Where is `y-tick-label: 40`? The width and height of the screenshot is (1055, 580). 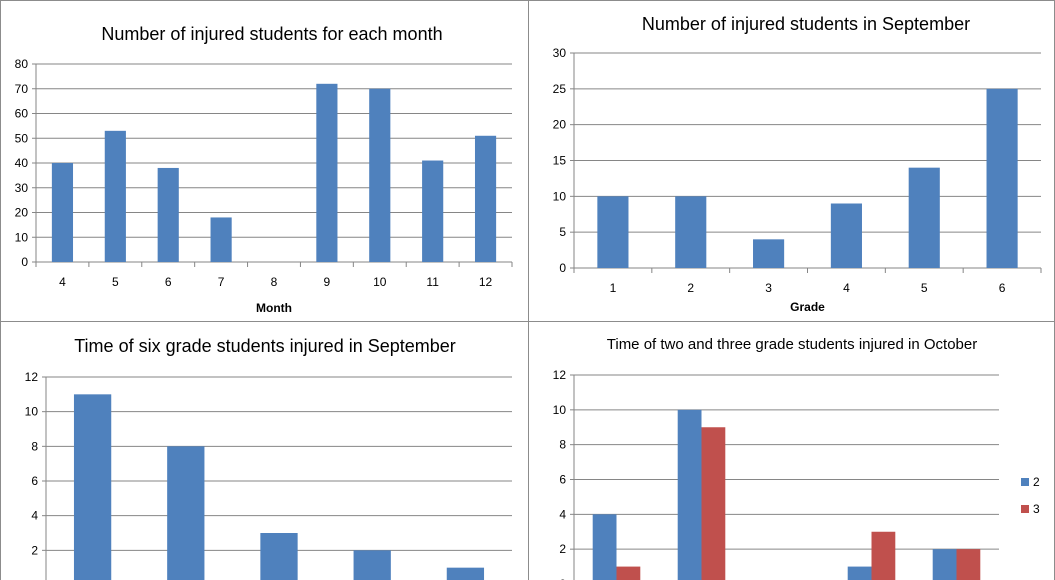 y-tick-label: 40 is located at coordinates (22, 163).